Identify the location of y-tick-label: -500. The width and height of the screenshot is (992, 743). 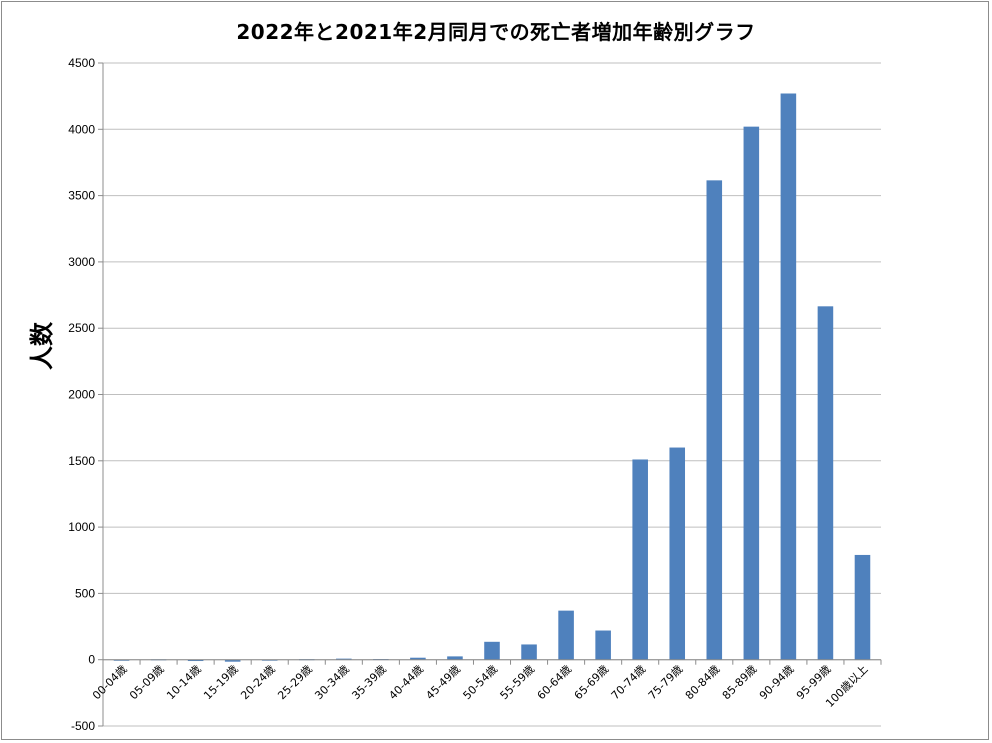
(83, 726).